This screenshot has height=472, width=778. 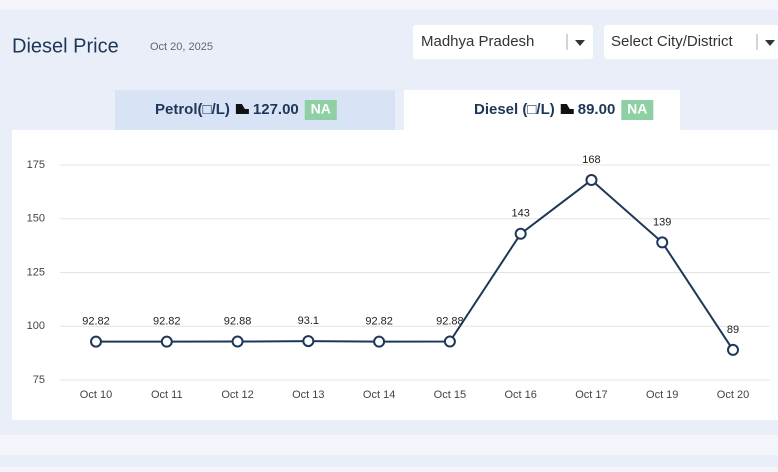 What do you see at coordinates (192, 109) in the screenshot?
I see `tab-label: Petrol(□/L)` at bounding box center [192, 109].